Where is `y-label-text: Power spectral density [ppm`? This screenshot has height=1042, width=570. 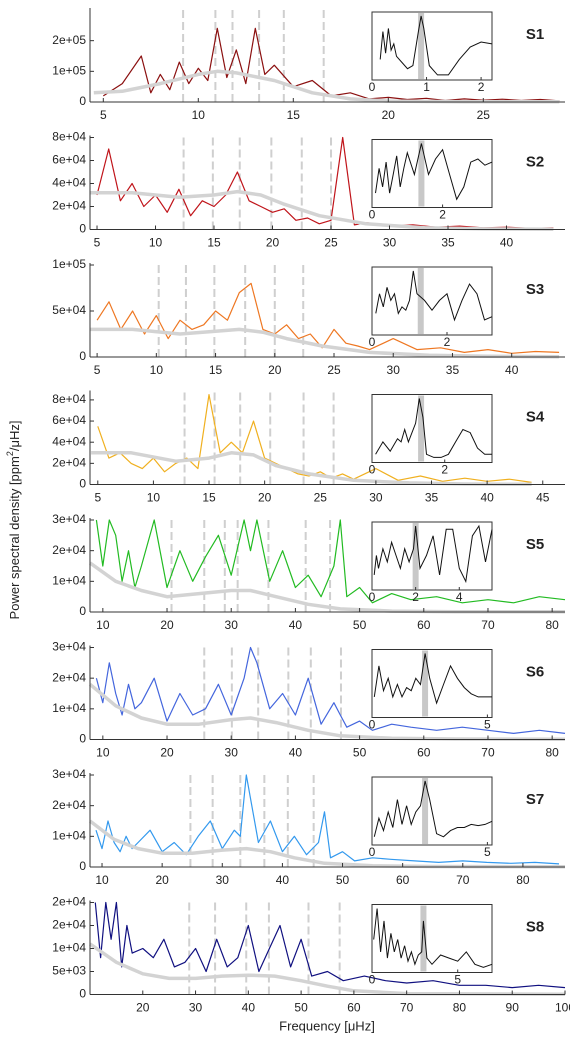 y-label-text: Power spectral density [ppm is located at coordinates (14, 537).